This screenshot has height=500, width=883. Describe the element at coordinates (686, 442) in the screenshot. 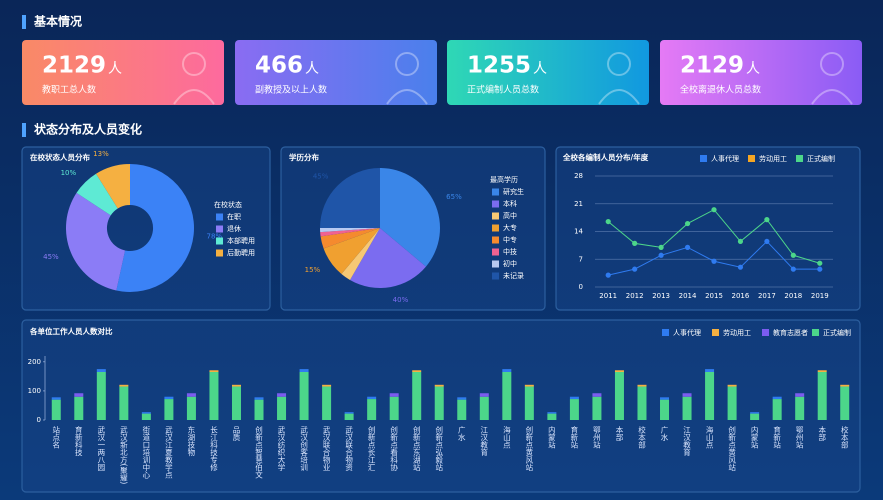

I see `x-tick-label: 江汉教育` at that location.